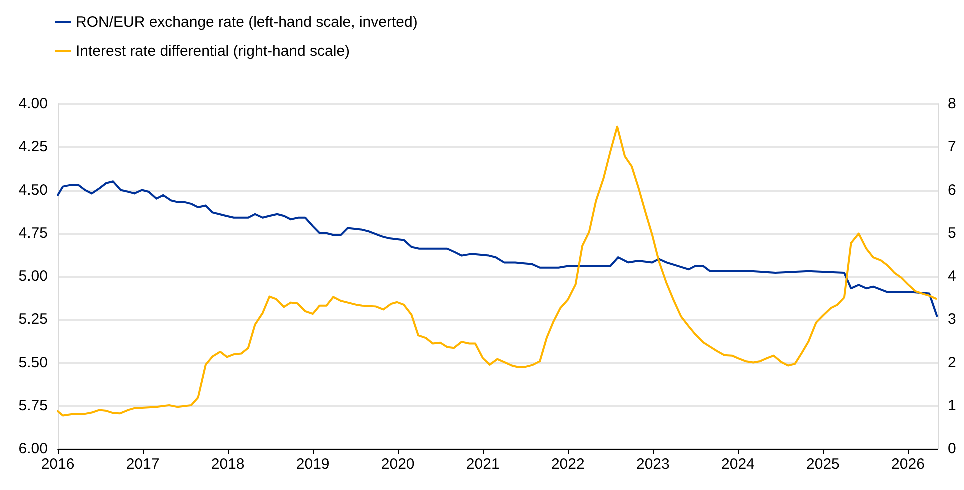 This screenshot has height=490, width=964. I want to click on y-tick-label: 5.00, so click(33, 276).